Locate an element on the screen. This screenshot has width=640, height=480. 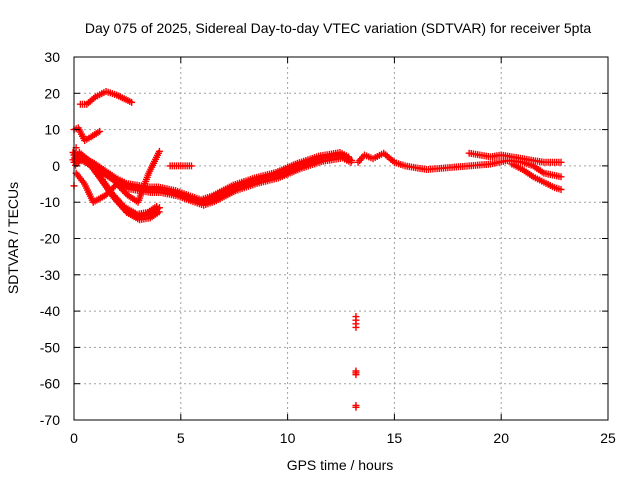
y-tick-label: 30 is located at coordinates (52, 57).